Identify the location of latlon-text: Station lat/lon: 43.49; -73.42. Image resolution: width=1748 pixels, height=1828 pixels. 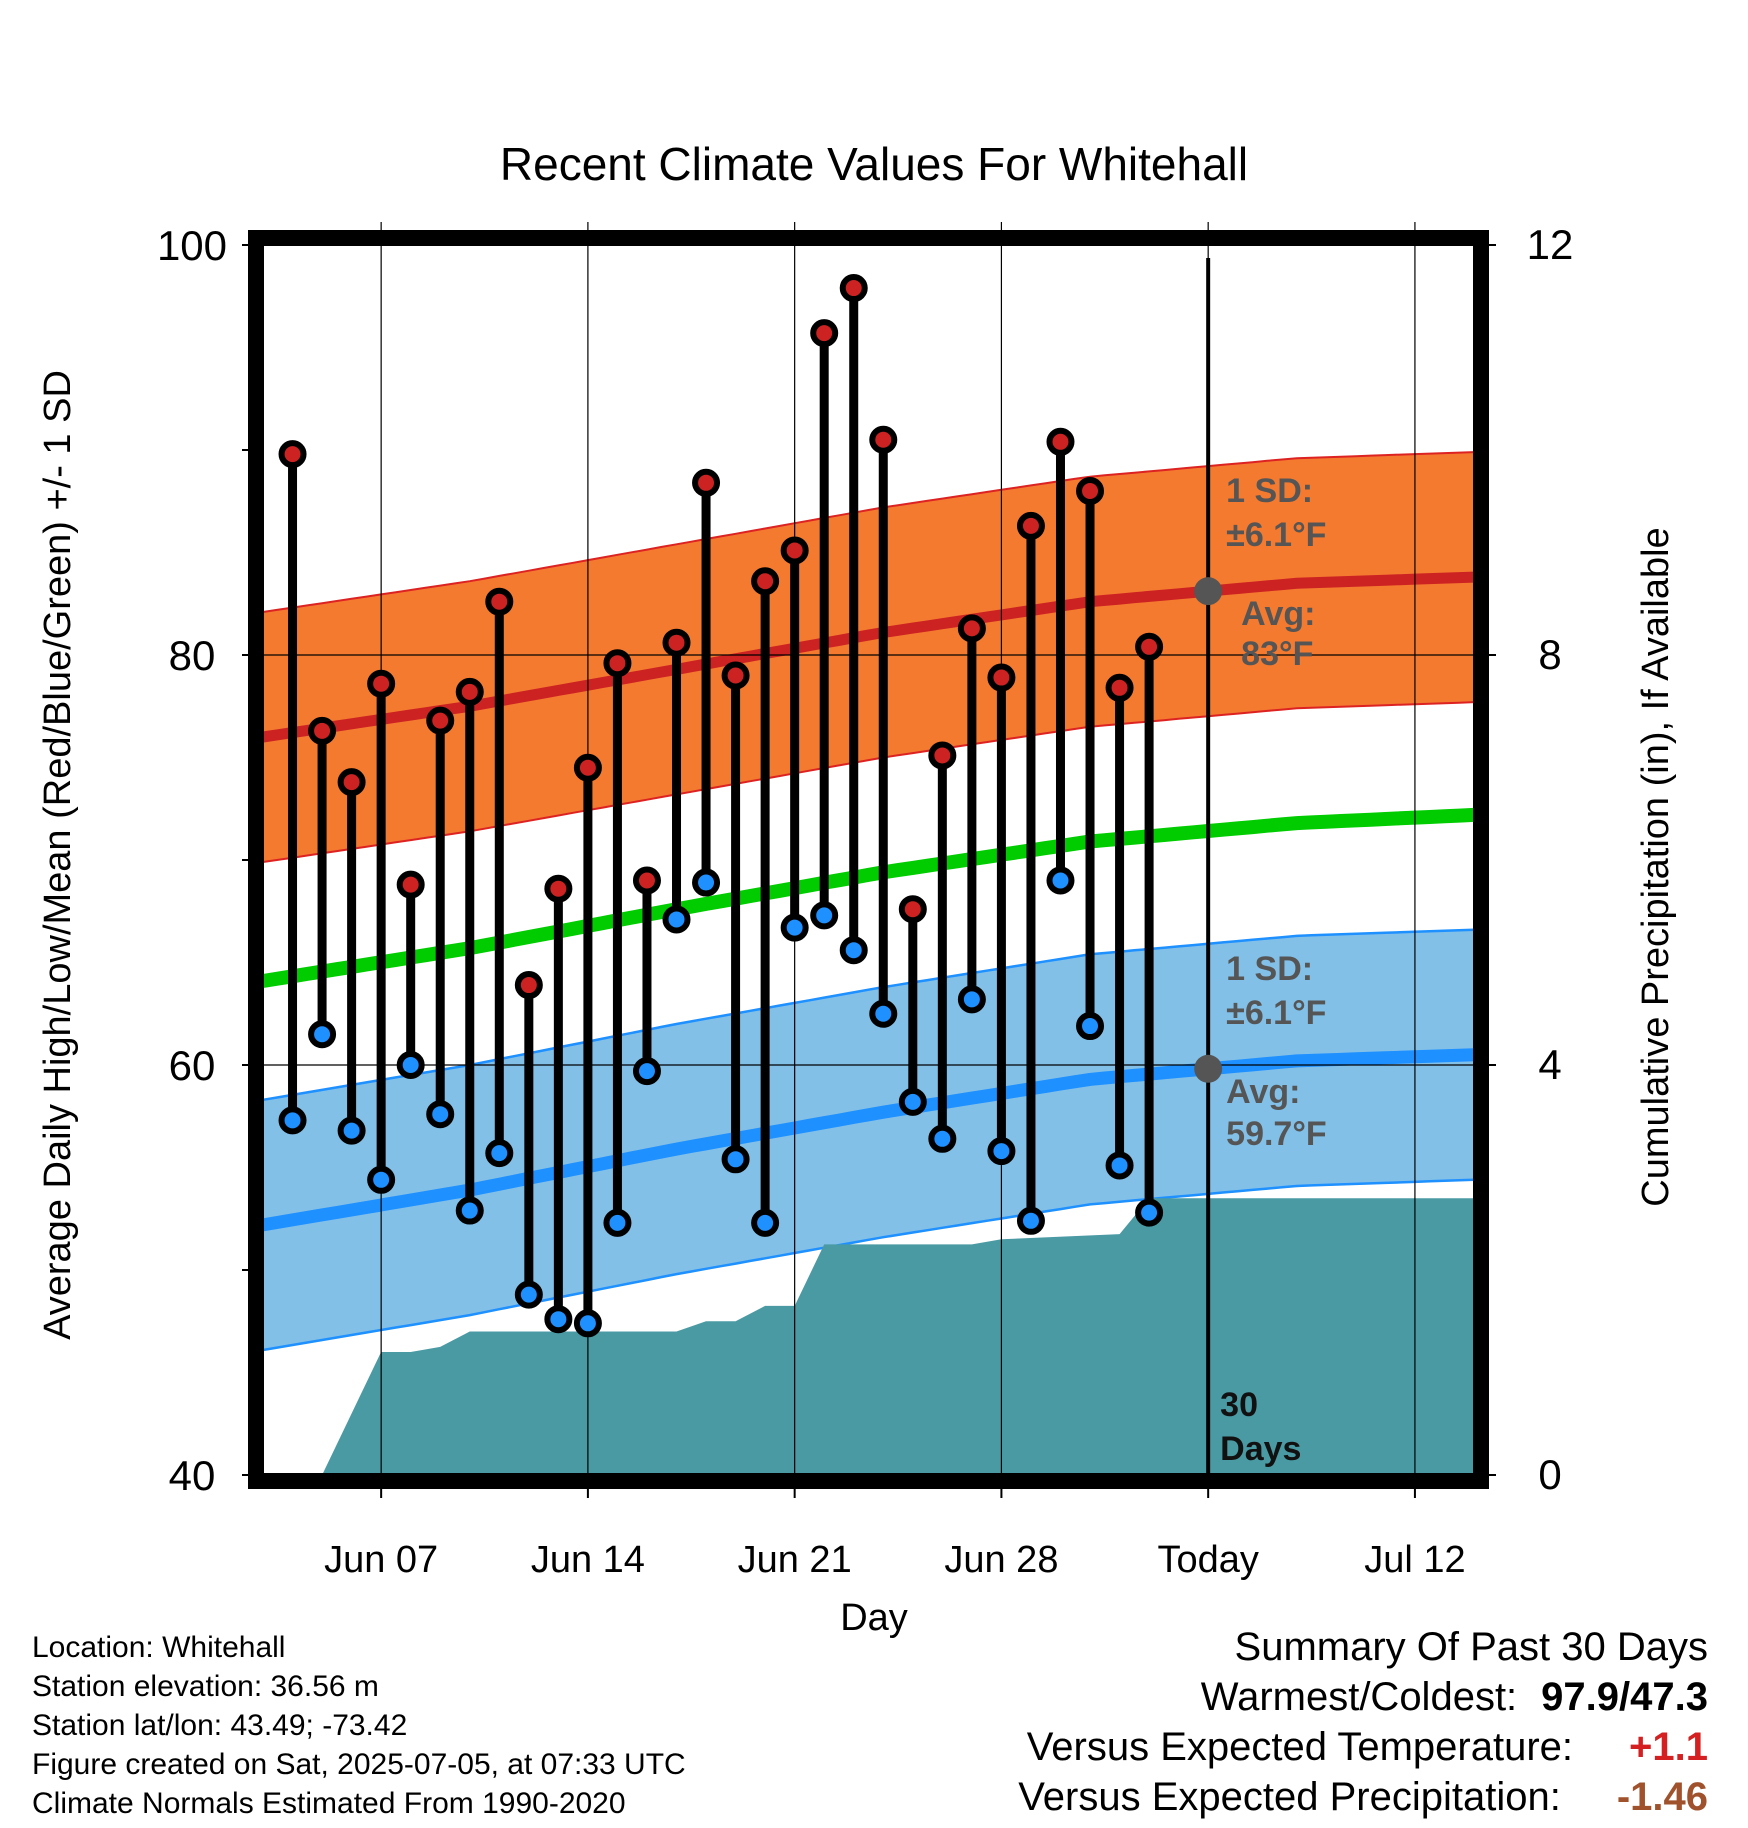
(220, 1725).